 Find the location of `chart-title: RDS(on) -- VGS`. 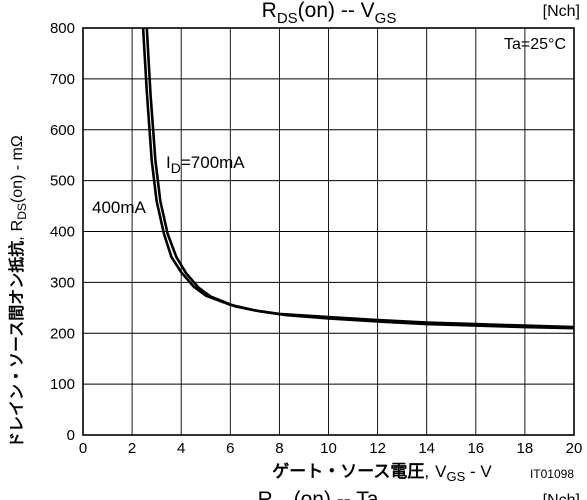

chart-title: RDS(on) -- VGS is located at coordinates (329, 13).